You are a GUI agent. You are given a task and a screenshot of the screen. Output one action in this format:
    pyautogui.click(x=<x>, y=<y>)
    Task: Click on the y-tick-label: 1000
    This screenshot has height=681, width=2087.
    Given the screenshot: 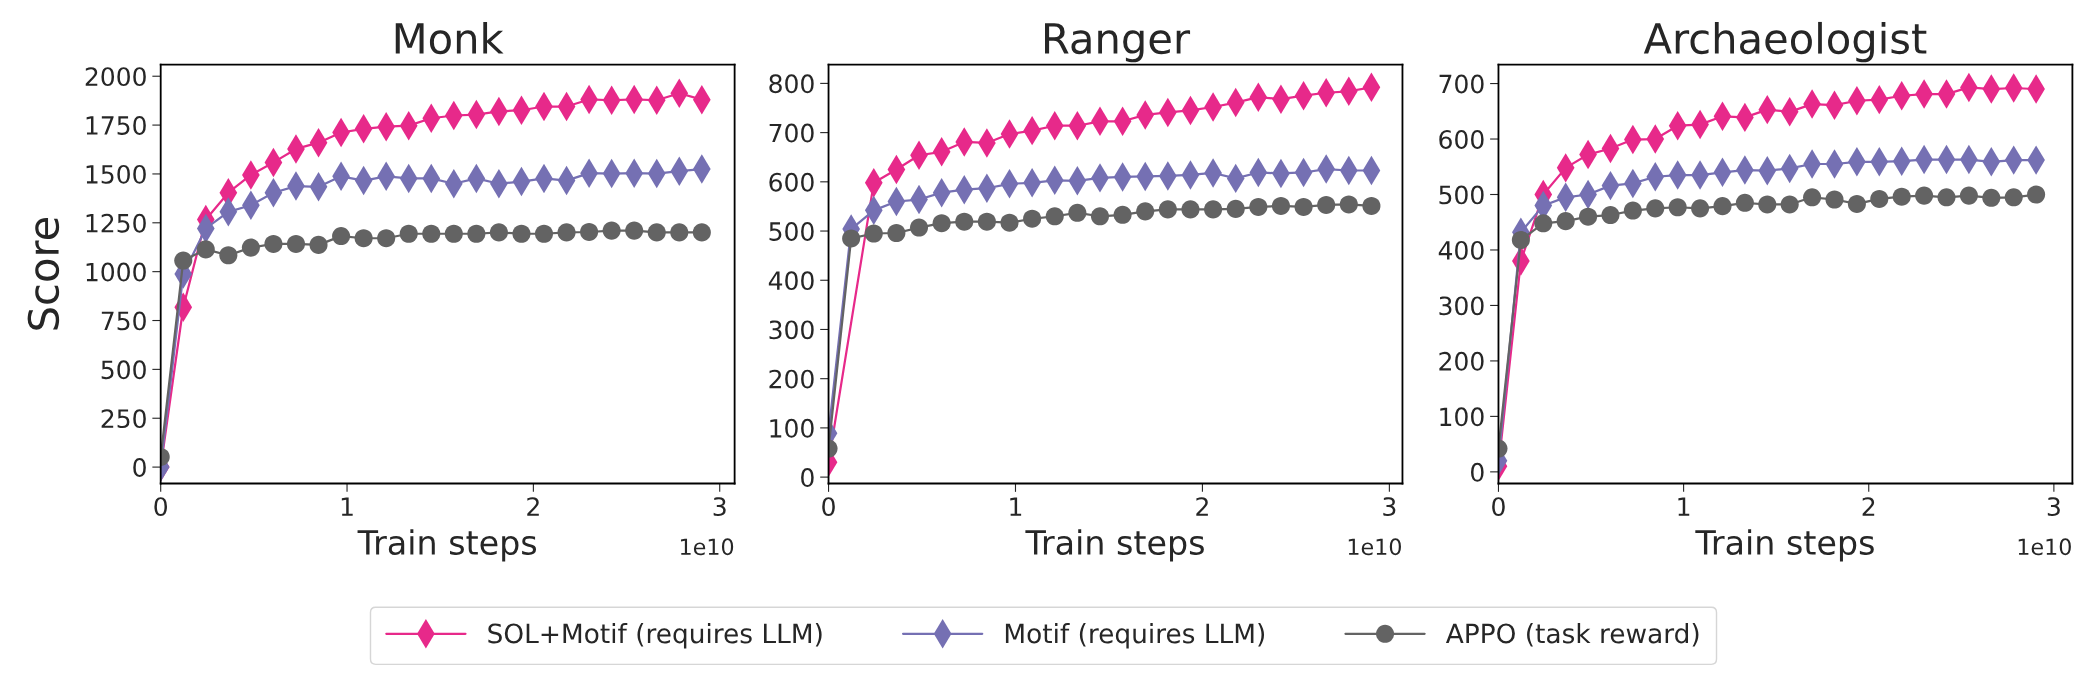 What is the action you would take?
    pyautogui.click(x=116, y=272)
    